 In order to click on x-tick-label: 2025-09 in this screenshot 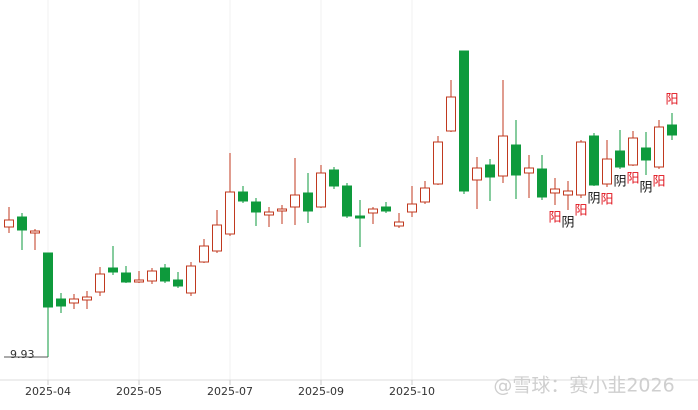, I will do `click(321, 391)`.